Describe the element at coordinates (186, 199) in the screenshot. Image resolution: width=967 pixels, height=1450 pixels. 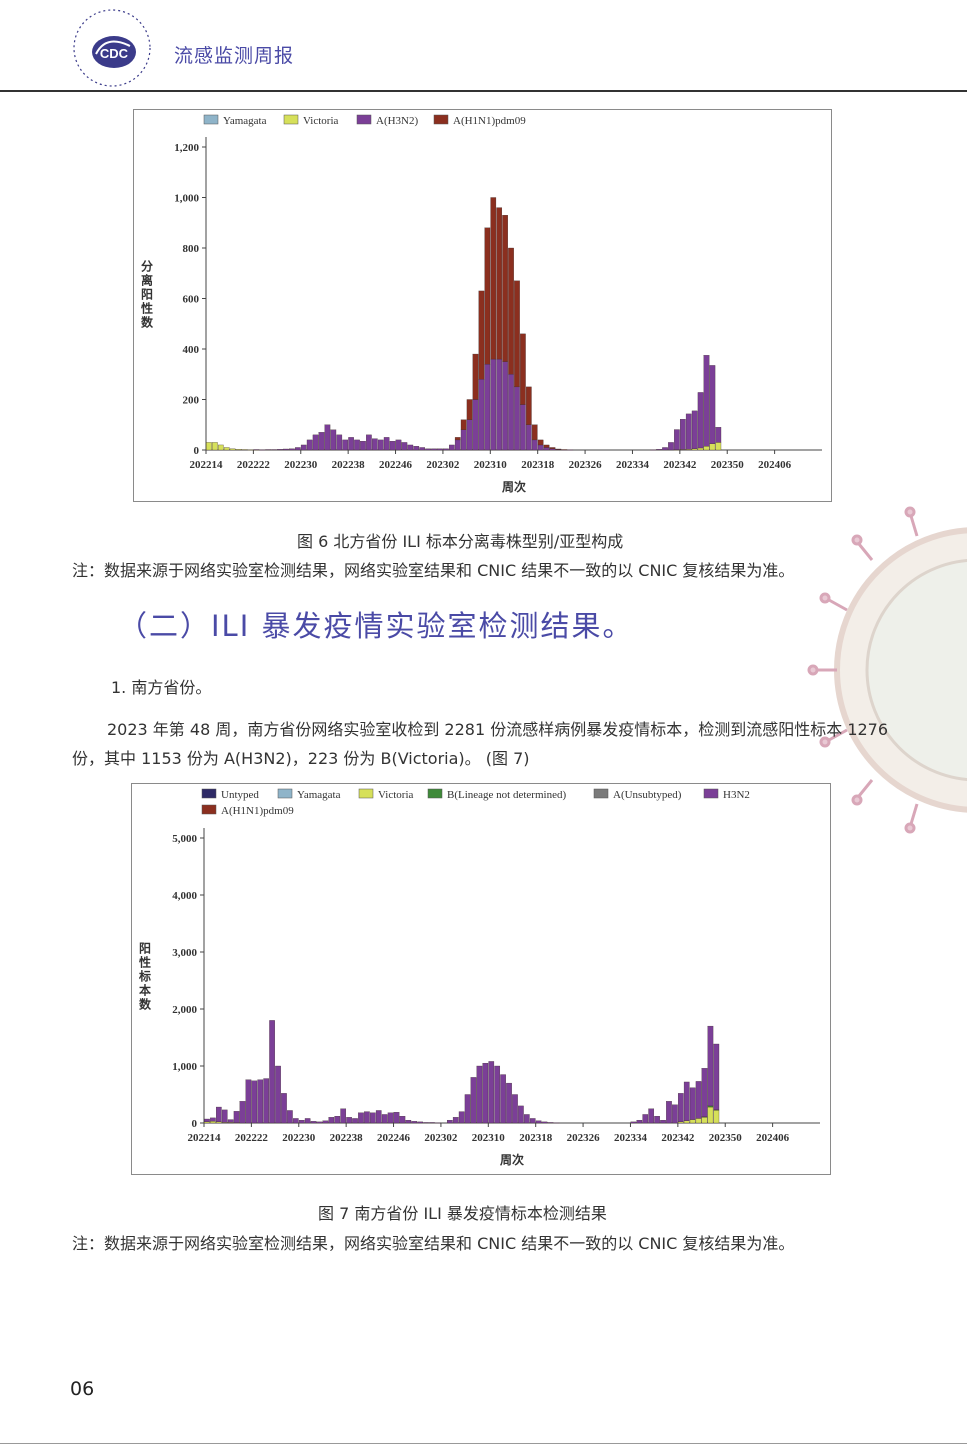
I see `y-tick-label: 1,000` at that location.